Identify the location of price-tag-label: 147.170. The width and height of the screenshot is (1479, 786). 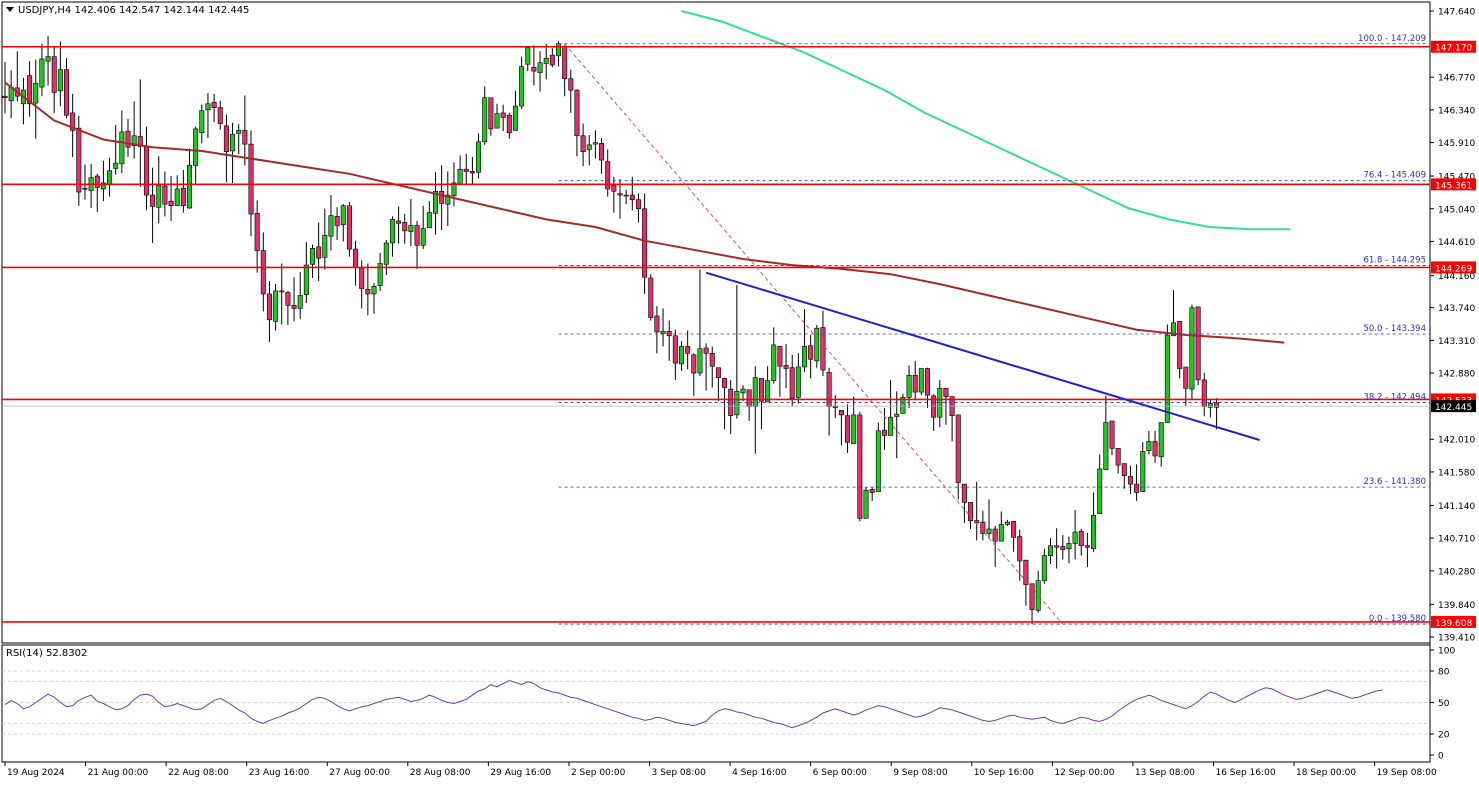
(1453, 49).